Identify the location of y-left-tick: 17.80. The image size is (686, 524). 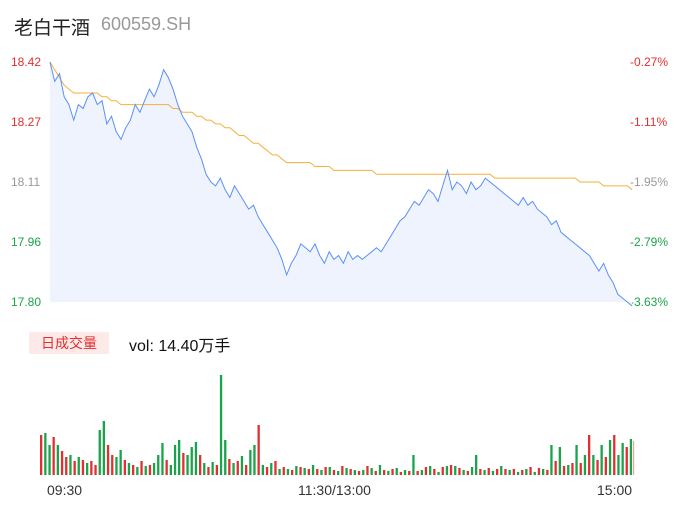
(26, 302).